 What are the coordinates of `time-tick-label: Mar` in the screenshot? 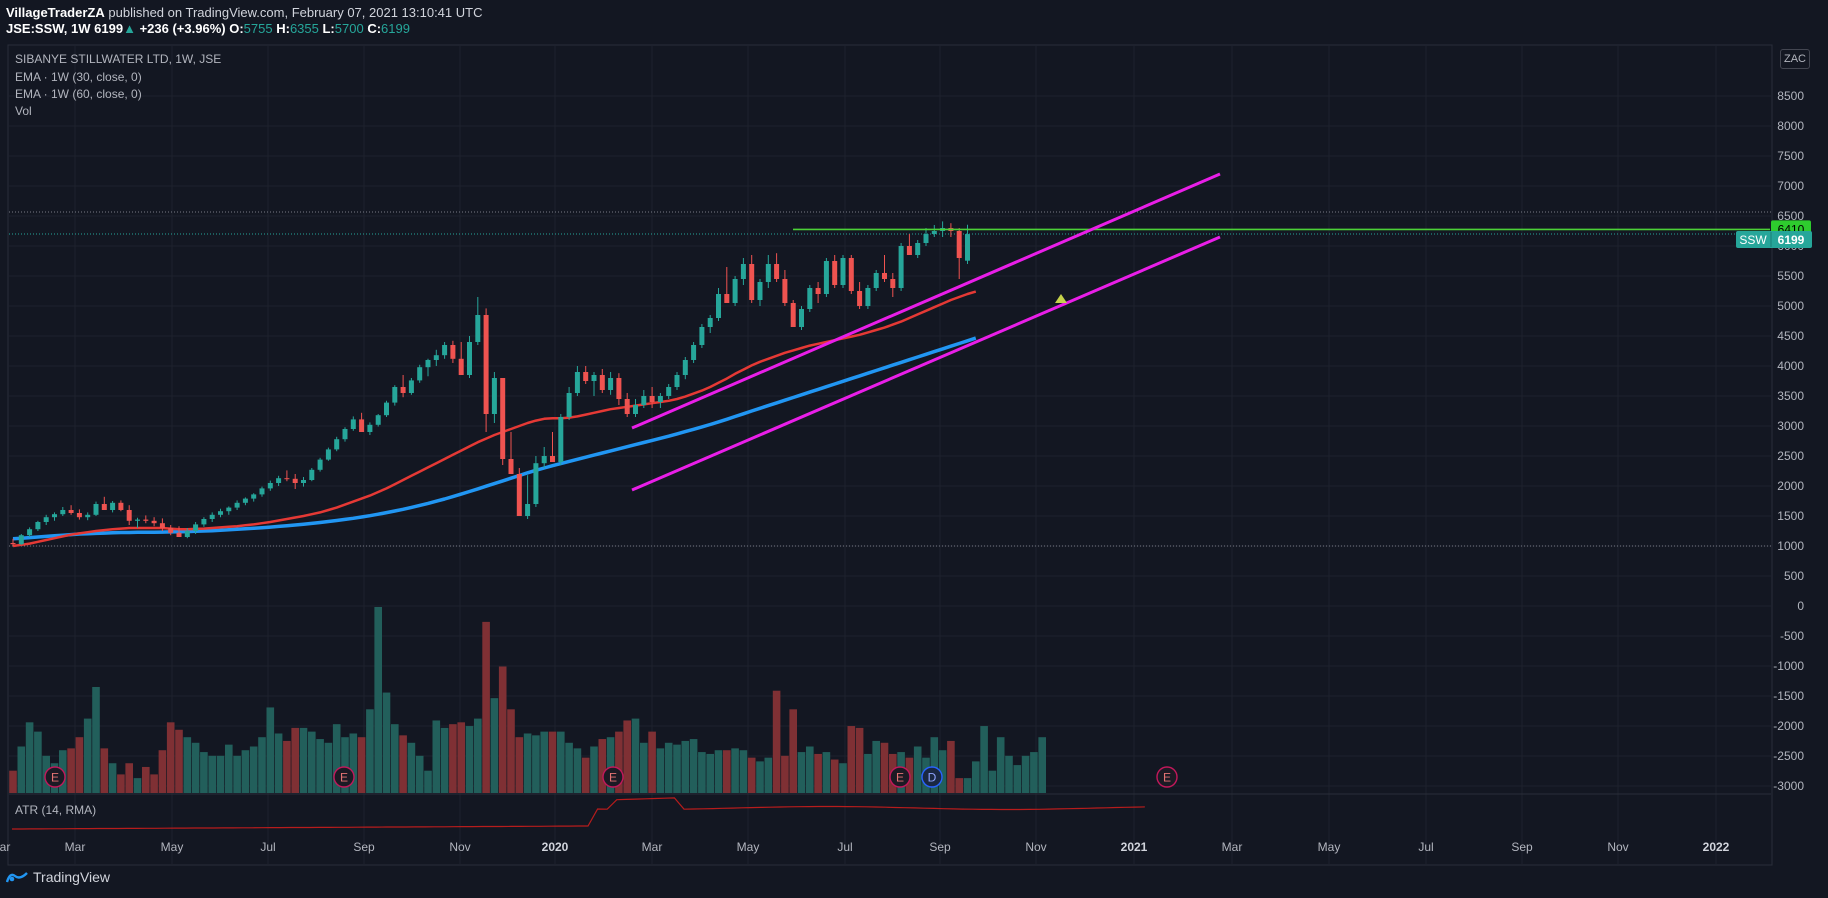 It's located at (1232, 847).